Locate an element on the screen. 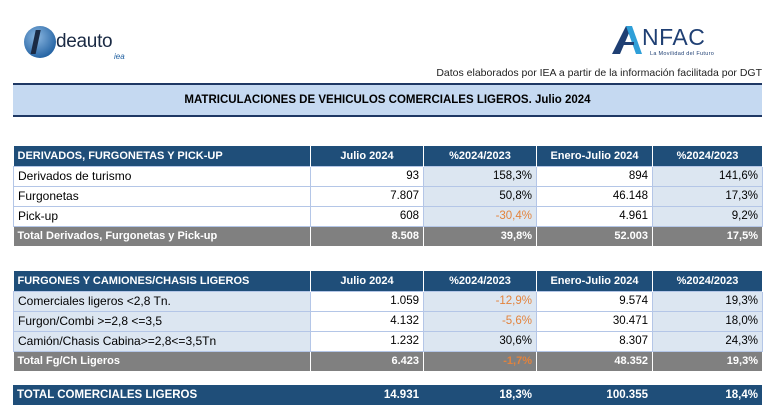  cell: 17,3% is located at coordinates (707, 196).